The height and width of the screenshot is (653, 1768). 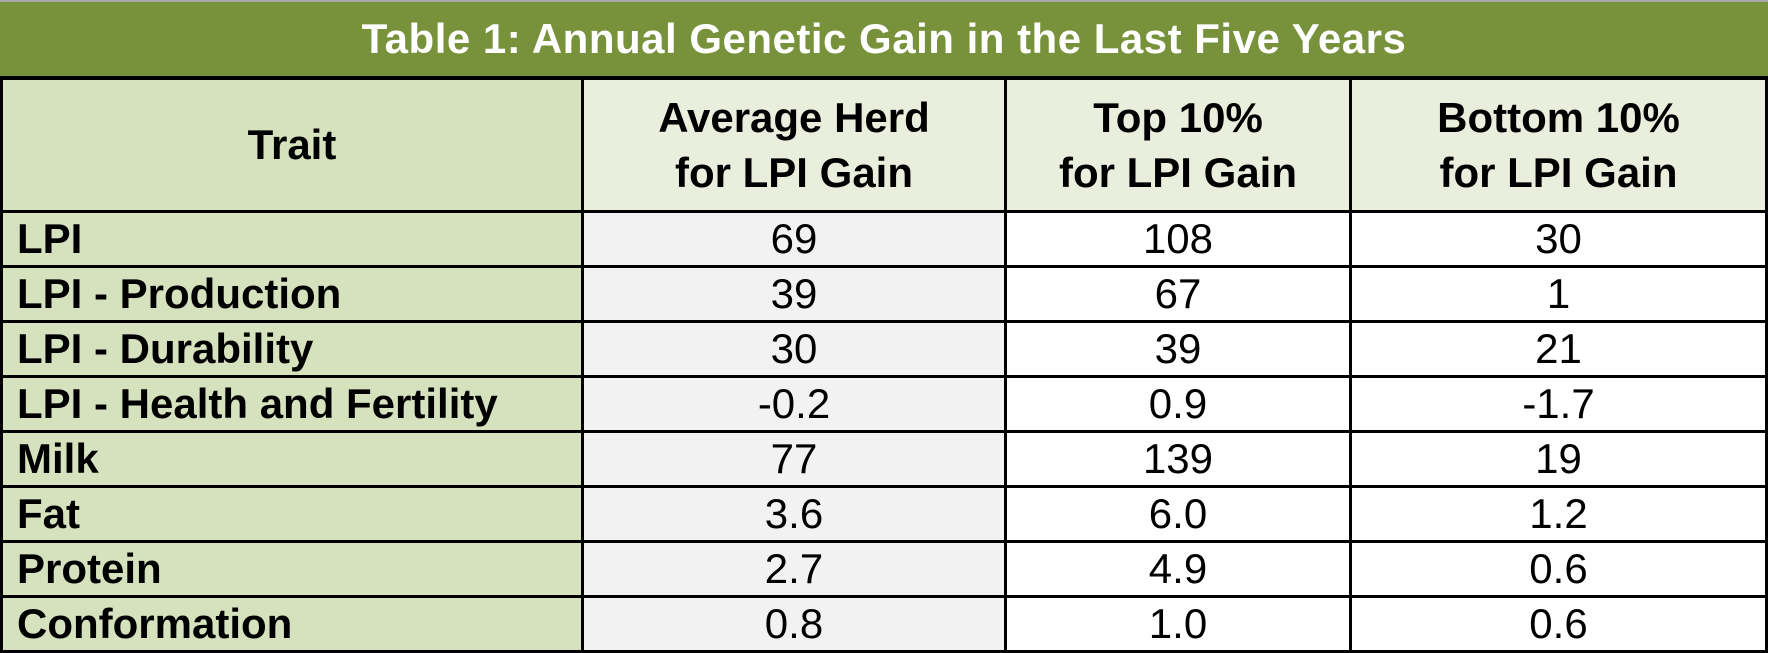 What do you see at coordinates (1558, 294) in the screenshot?
I see `value-cell-bottom-10: 1` at bounding box center [1558, 294].